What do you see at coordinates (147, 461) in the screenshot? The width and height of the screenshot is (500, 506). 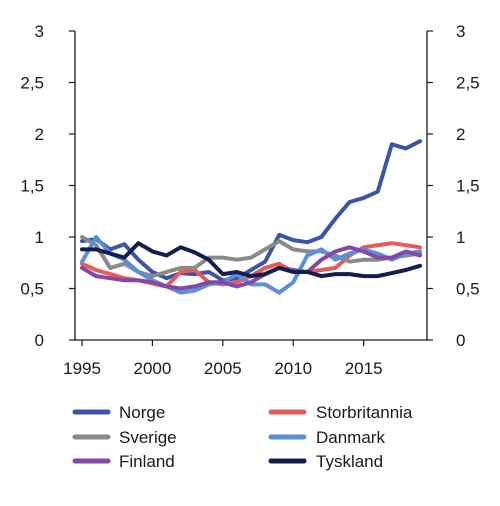 I see `legend-label-finland: Finland` at bounding box center [147, 461].